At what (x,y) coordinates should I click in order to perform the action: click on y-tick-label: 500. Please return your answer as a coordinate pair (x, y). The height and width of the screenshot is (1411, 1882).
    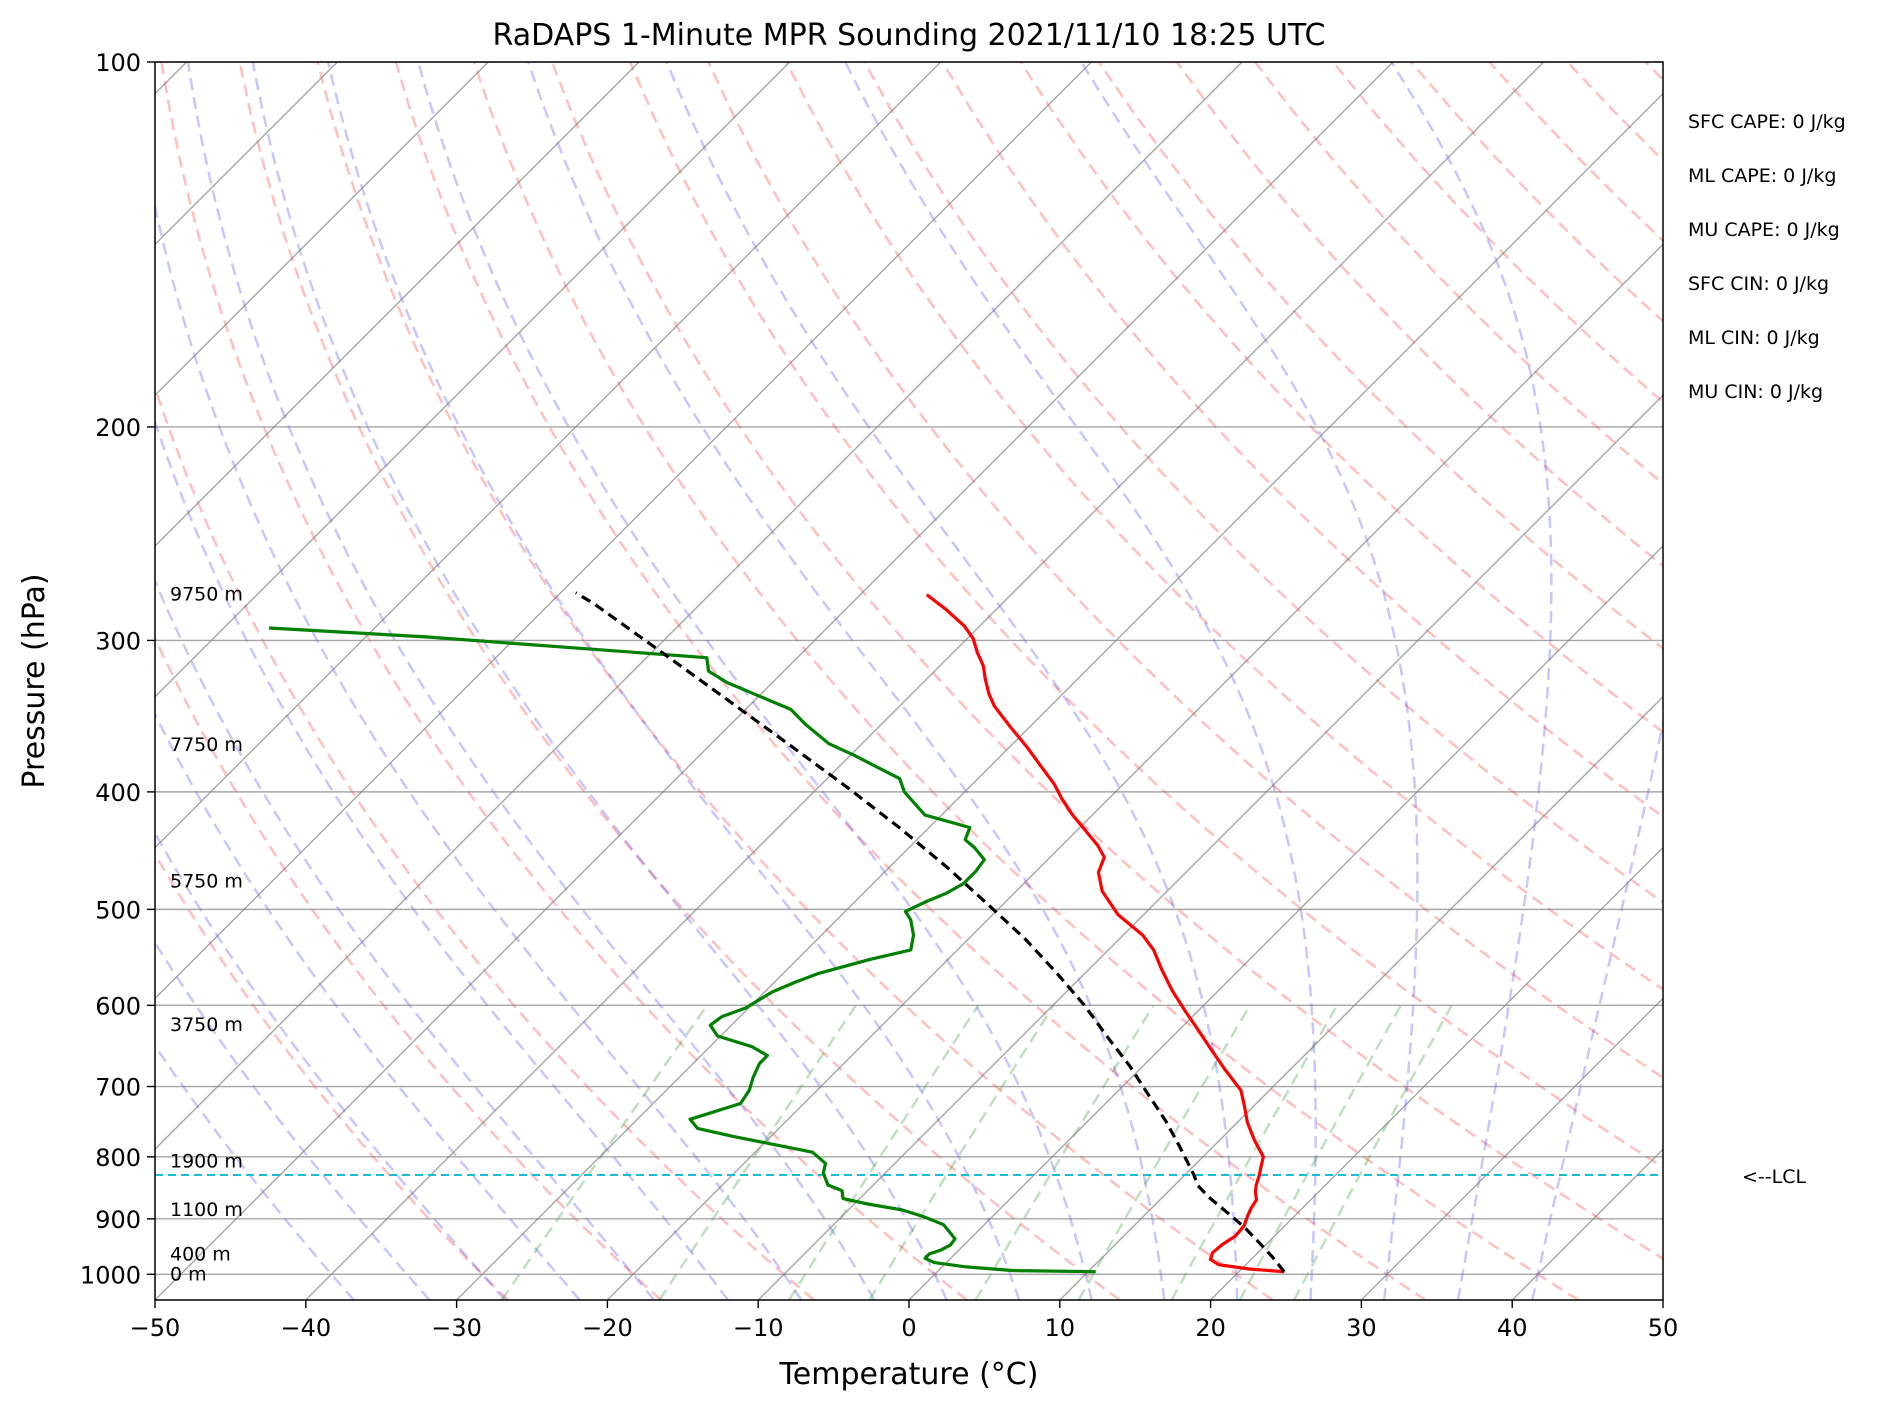
    Looking at the image, I should click on (118, 910).